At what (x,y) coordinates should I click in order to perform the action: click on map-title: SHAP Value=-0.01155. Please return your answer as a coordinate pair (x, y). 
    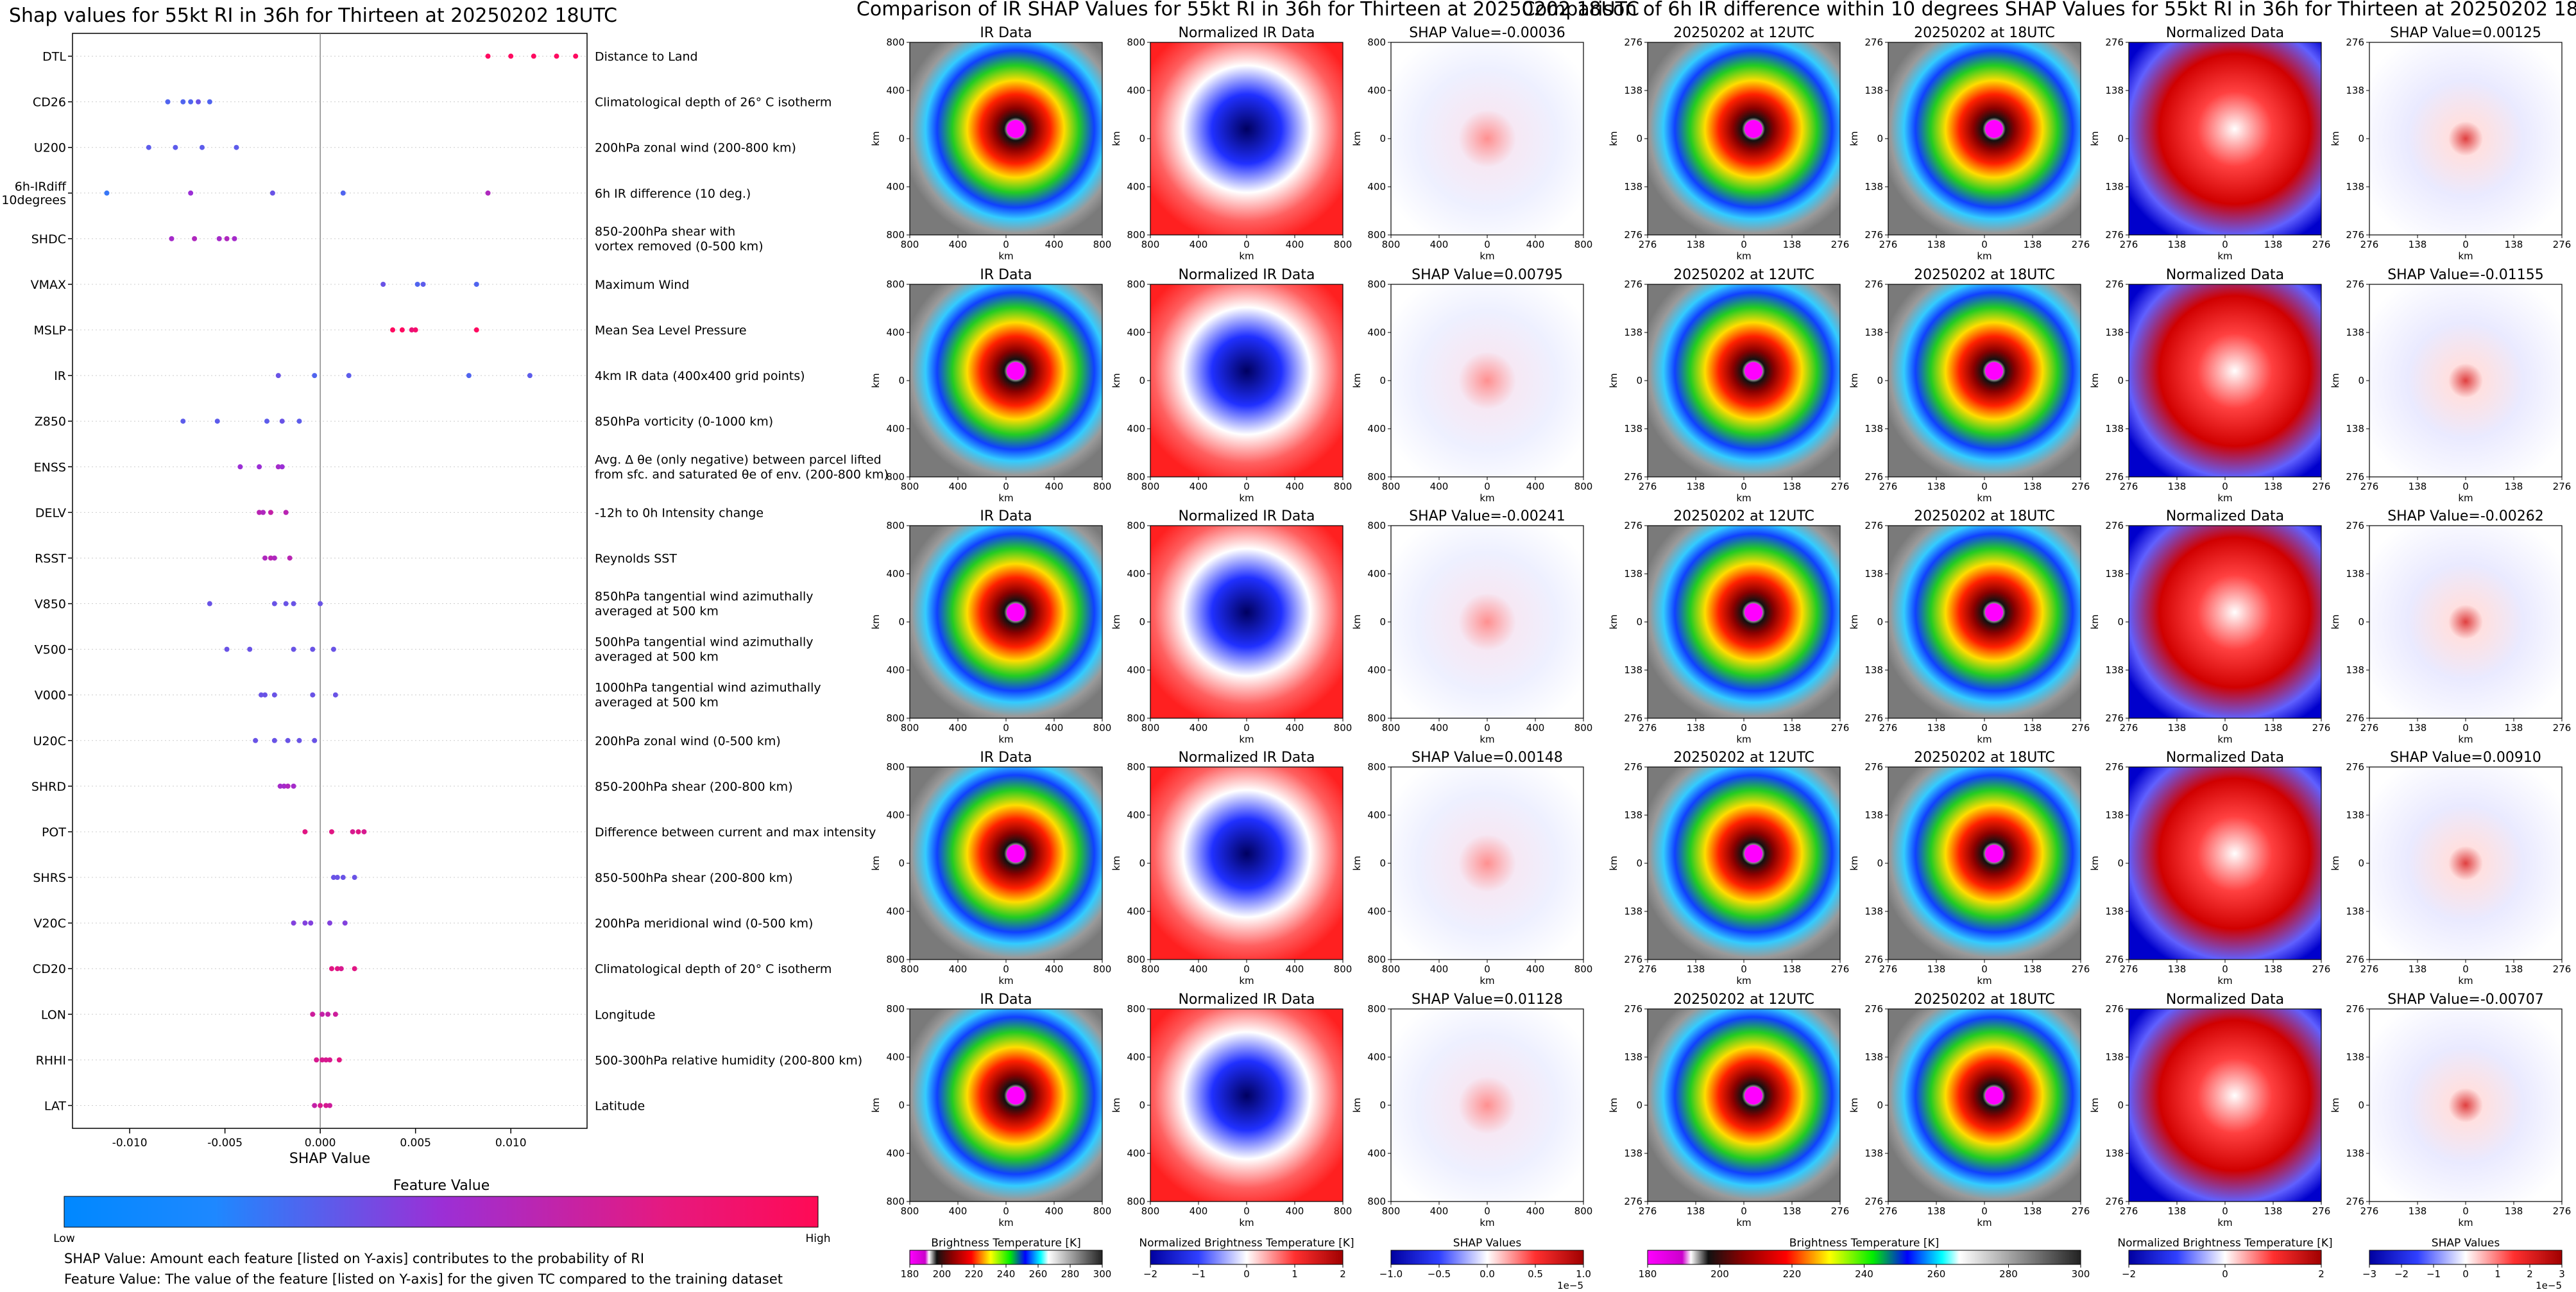
    Looking at the image, I should click on (2465, 275).